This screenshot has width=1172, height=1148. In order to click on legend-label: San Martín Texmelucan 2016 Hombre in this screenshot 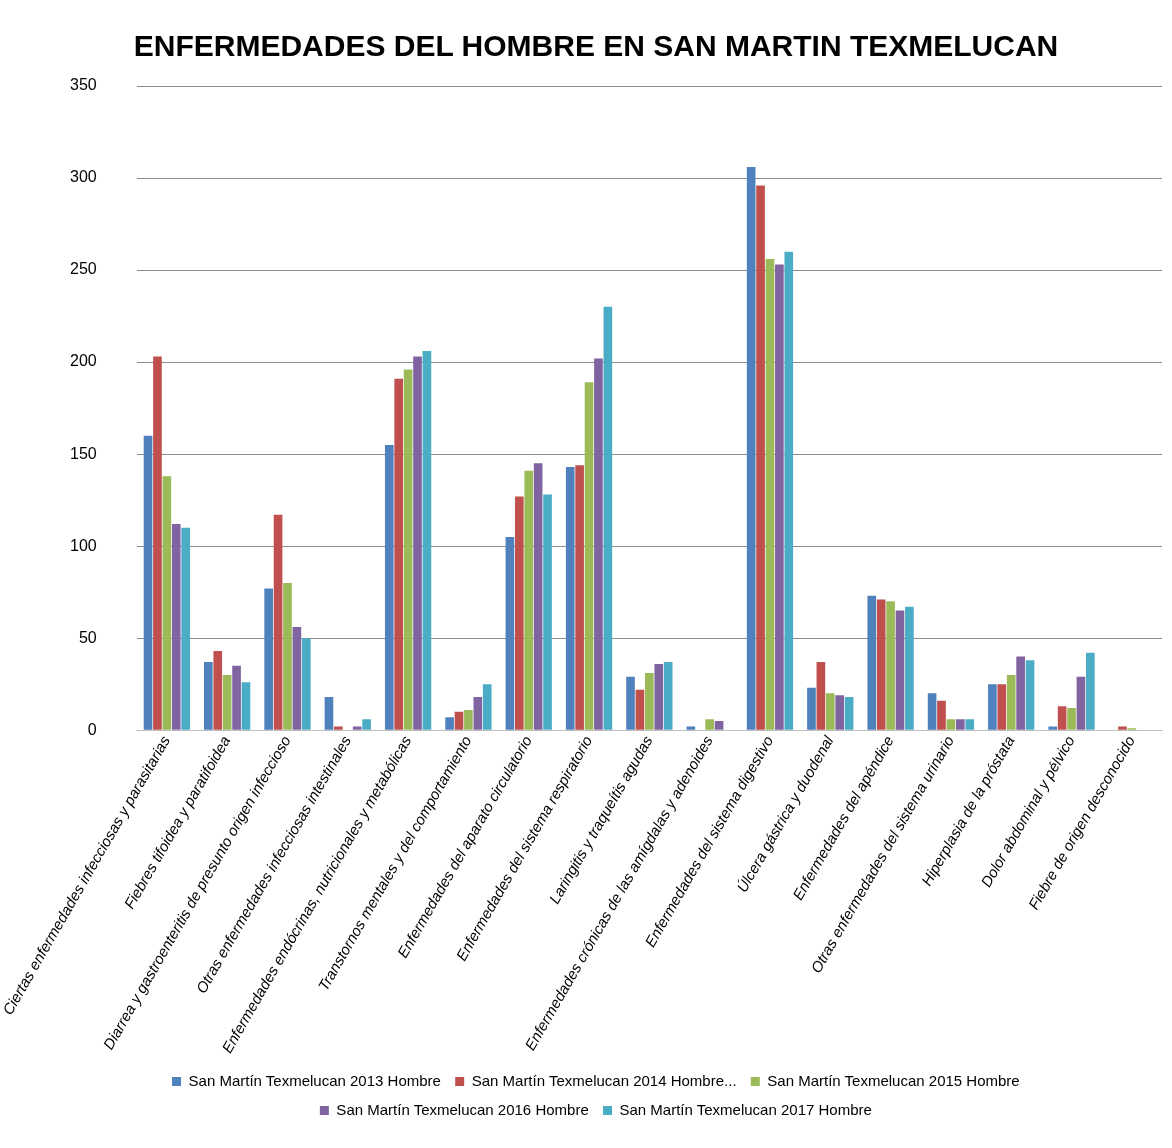, I will do `click(462, 1109)`.